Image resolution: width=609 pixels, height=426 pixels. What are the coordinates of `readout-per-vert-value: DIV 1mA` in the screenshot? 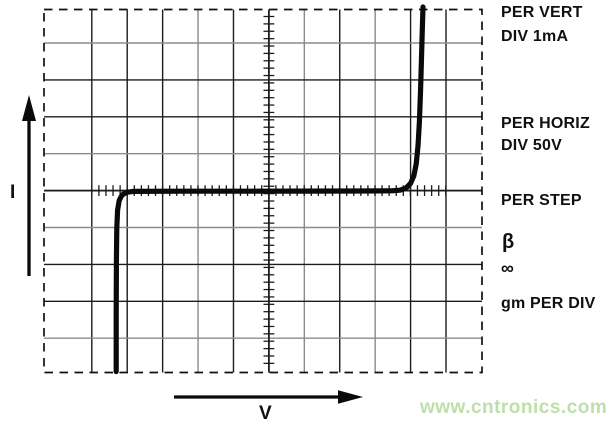 It's located at (535, 36).